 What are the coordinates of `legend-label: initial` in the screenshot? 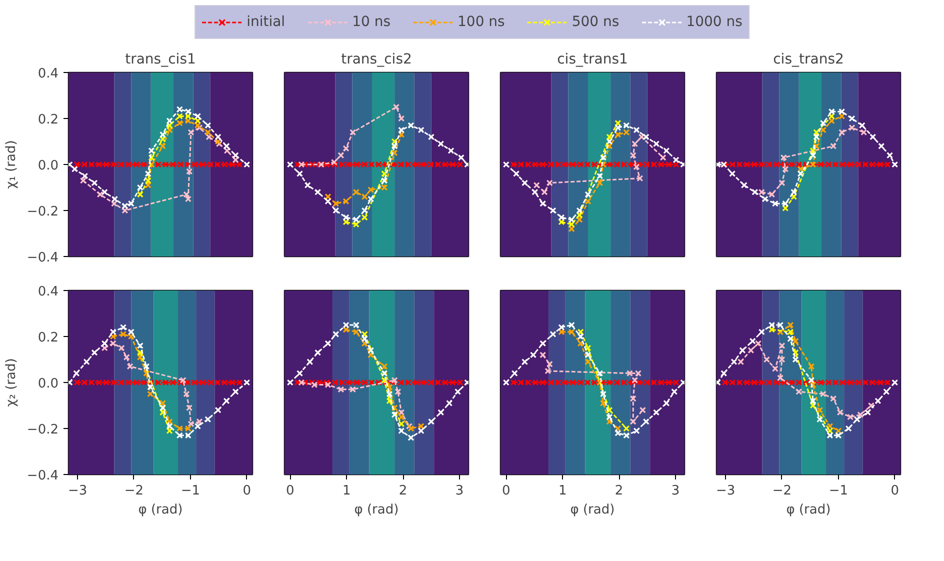 It's located at (266, 22).